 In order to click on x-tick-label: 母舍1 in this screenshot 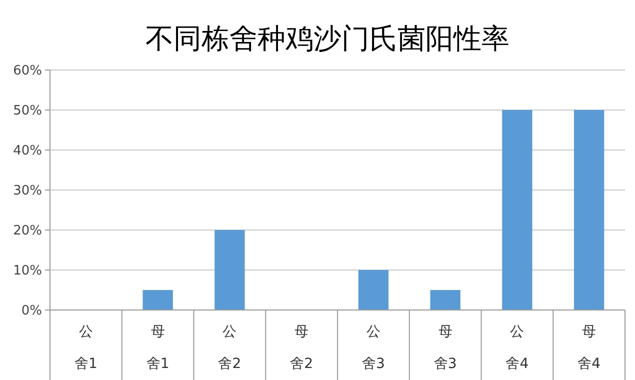, I will do `click(158, 348)`.